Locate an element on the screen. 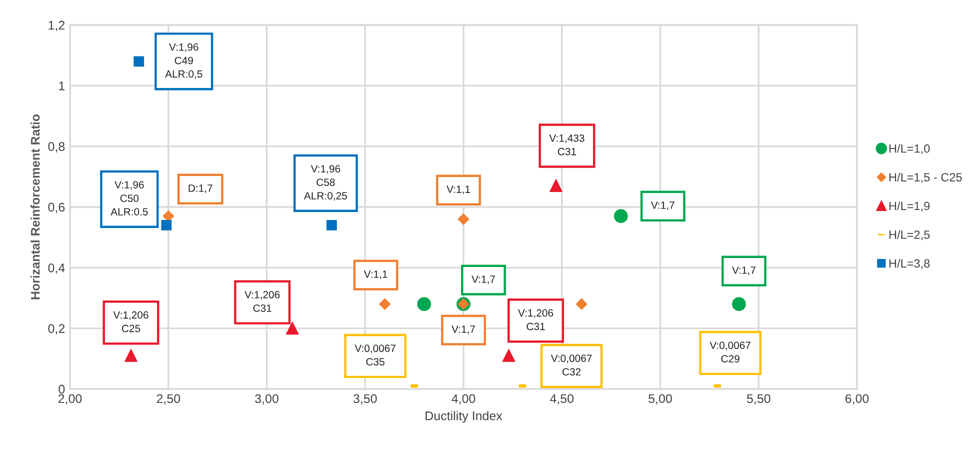 The image size is (968, 463). legend-label: H/L=3,8 is located at coordinates (909, 263).